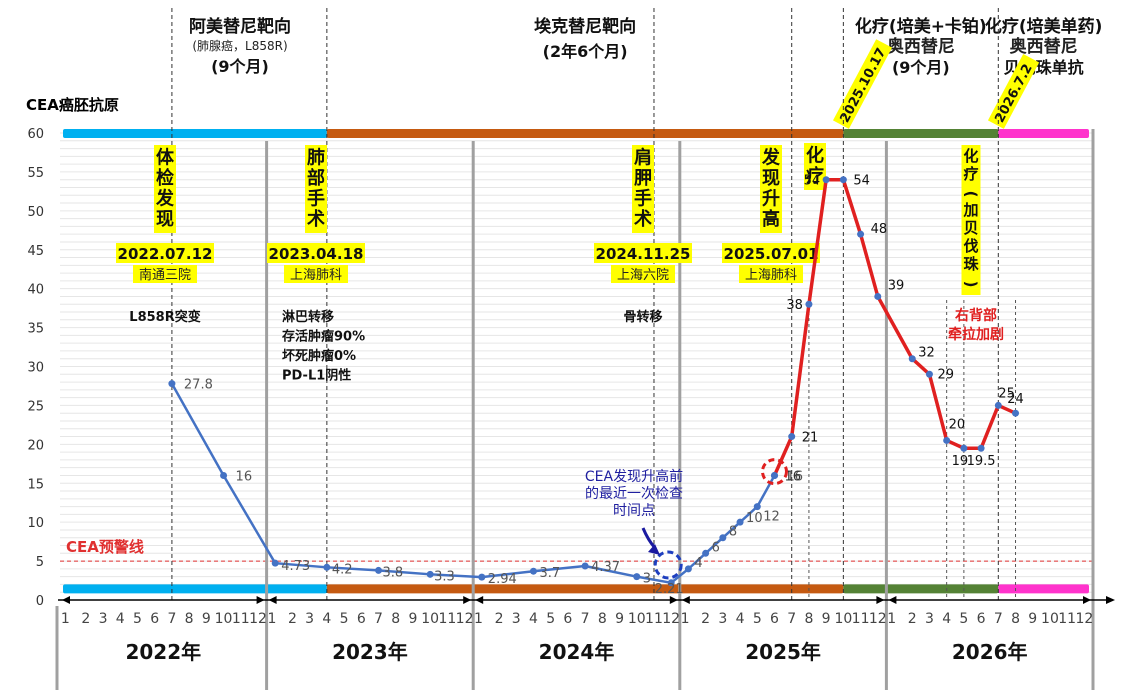 The image size is (1143, 692). What do you see at coordinates (970, 156) in the screenshot?
I see `event-label-char: 化` at bounding box center [970, 156].